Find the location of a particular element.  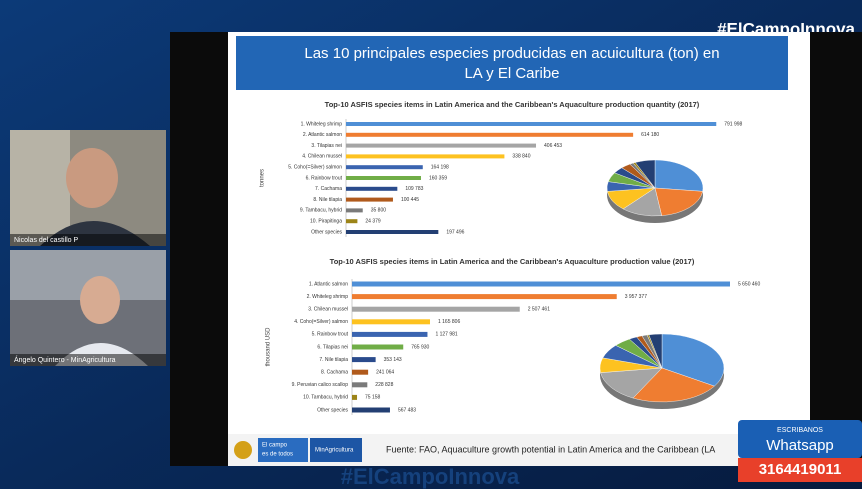

category-label: 8. Nile tilapia is located at coordinates (327, 200).